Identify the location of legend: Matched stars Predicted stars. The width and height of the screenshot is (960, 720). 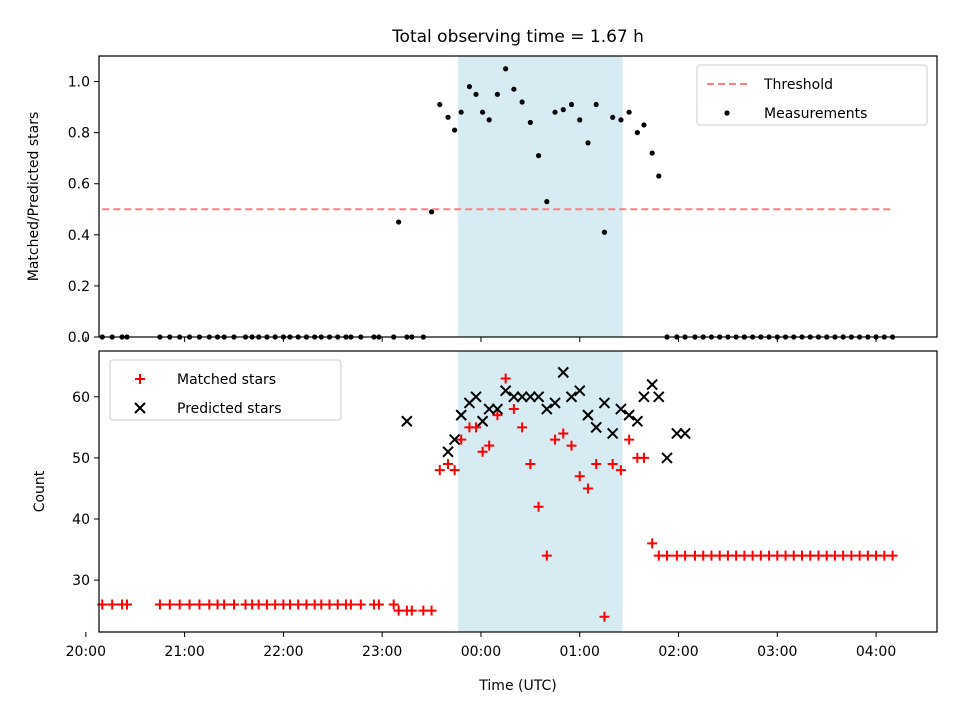
(225, 390).